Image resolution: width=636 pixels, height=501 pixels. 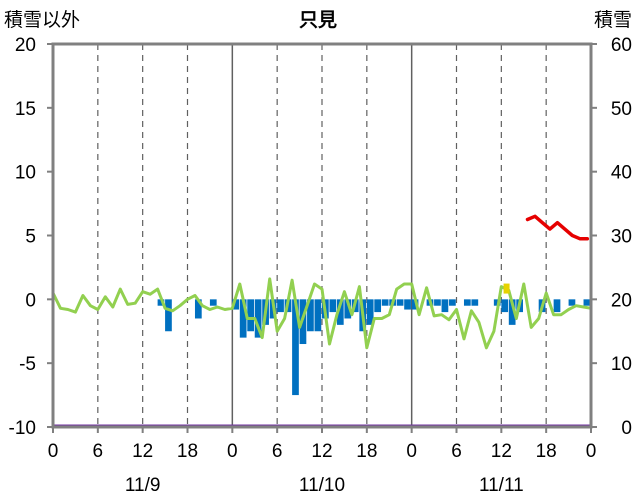 What do you see at coordinates (25, 109) in the screenshot?
I see `left-tick-label: 15` at bounding box center [25, 109].